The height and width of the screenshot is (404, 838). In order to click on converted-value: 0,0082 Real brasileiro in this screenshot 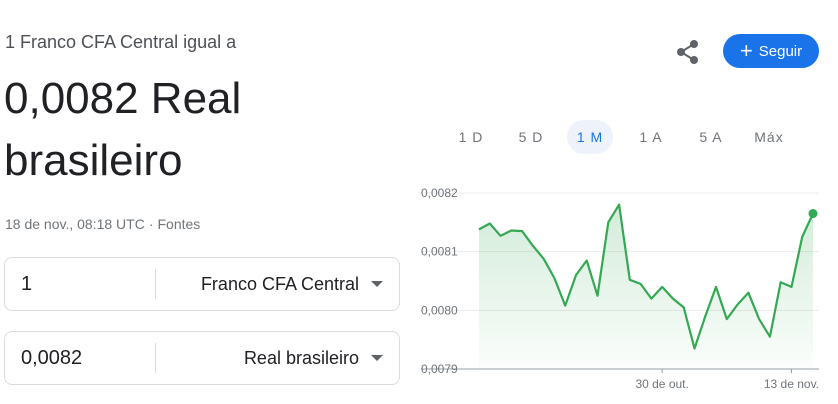, I will do `click(199, 130)`.